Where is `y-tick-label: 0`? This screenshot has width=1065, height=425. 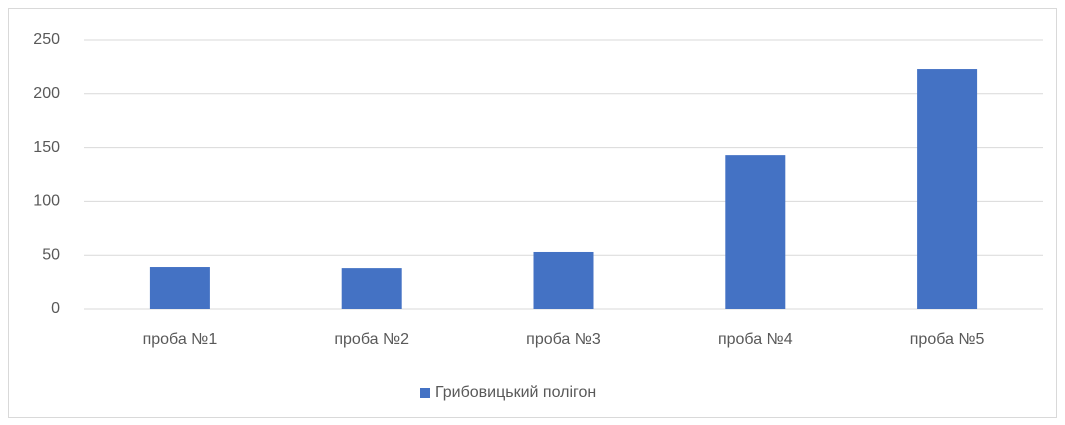 y-tick-label: 0 is located at coordinates (55, 308).